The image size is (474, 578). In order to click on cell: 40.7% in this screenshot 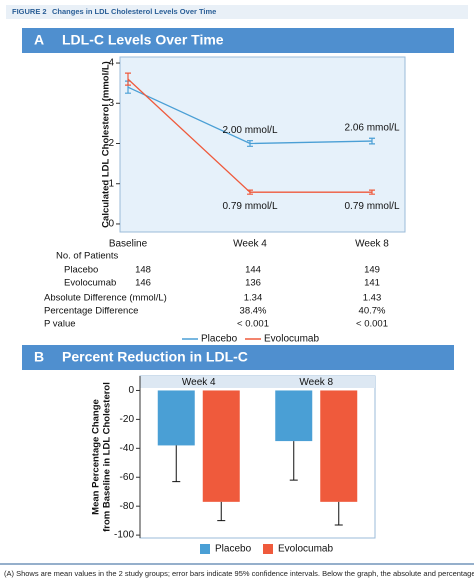, I will do `click(372, 311)`.